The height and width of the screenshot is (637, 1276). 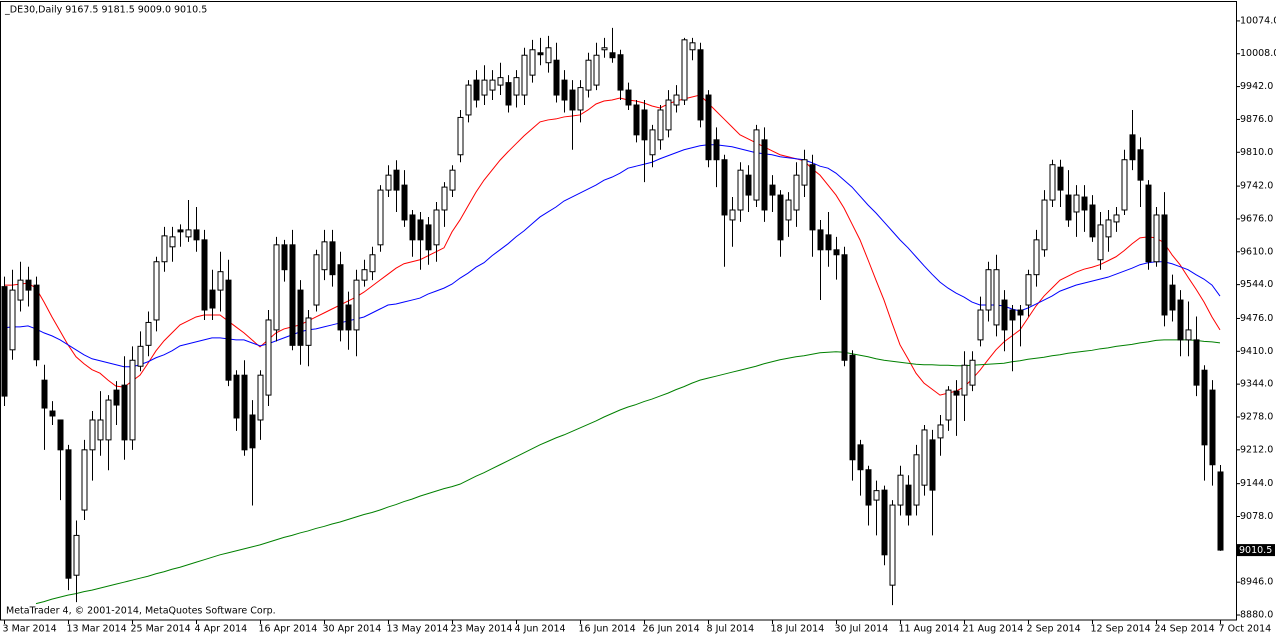 I want to click on y-tick-label: 9544.0, so click(x=1256, y=284).